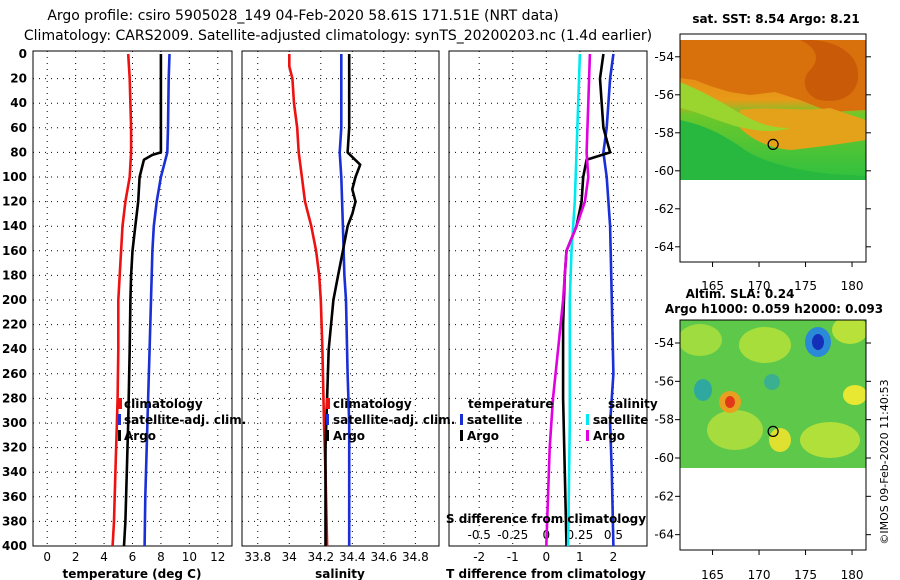 The image size is (900, 580). I want to click on sla-cold-eddy-core, so click(818, 342).